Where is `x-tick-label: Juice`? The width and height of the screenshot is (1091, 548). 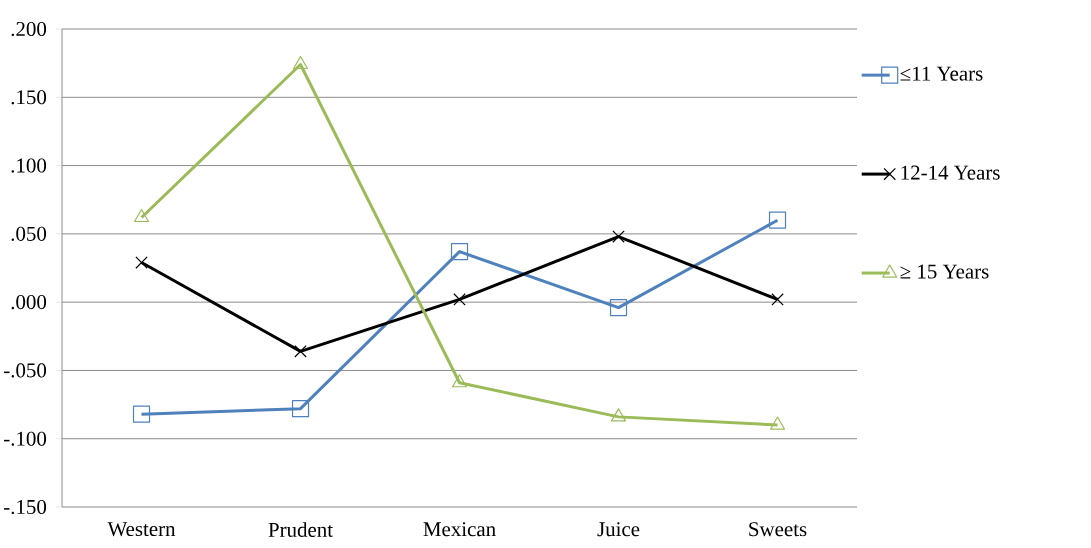
x-tick-label: Juice is located at coordinates (618, 529).